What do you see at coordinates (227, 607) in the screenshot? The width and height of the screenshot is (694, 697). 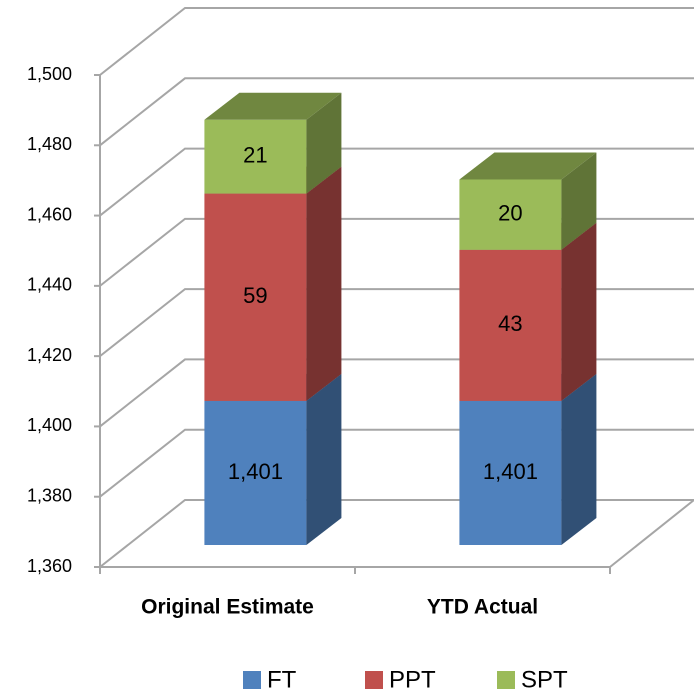 I see `x-tick-label: Original Estimate` at bounding box center [227, 607].